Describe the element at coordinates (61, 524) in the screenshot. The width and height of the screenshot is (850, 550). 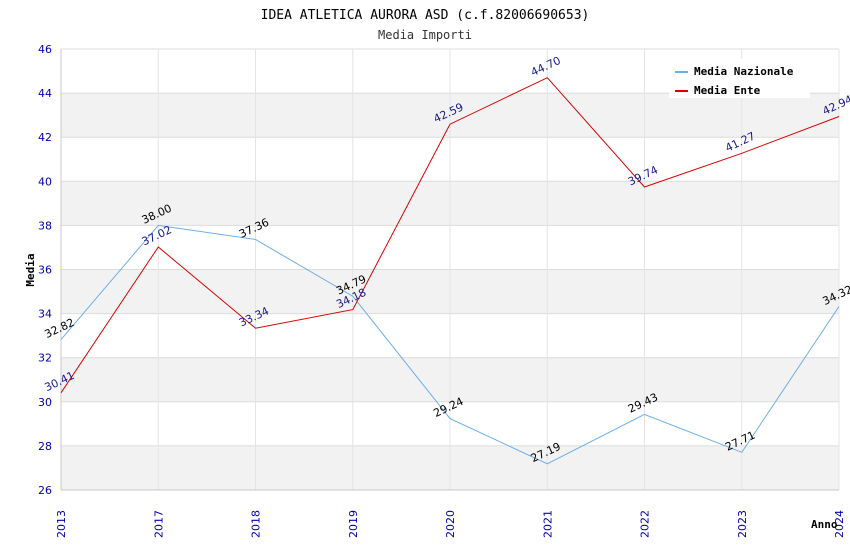
I see `x-tick-label: 2013` at that location.